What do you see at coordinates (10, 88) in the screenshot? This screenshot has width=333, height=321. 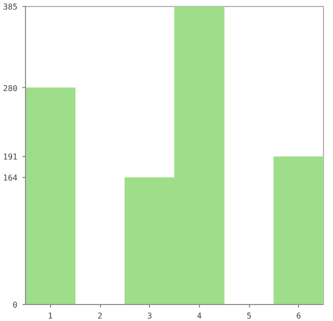 I see `y-tick-label: 280` at bounding box center [10, 88].